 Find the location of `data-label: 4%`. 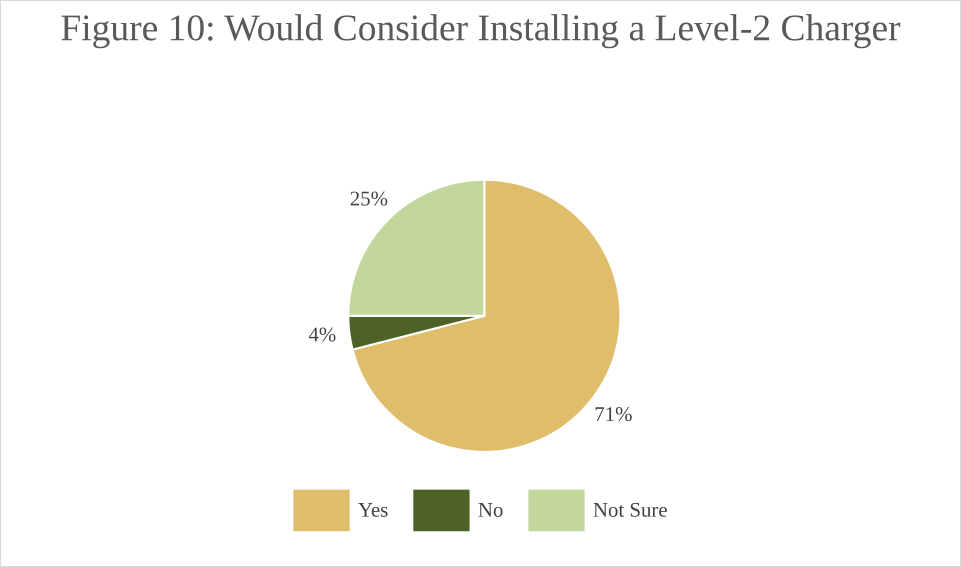

data-label: 4% is located at coordinates (322, 334).